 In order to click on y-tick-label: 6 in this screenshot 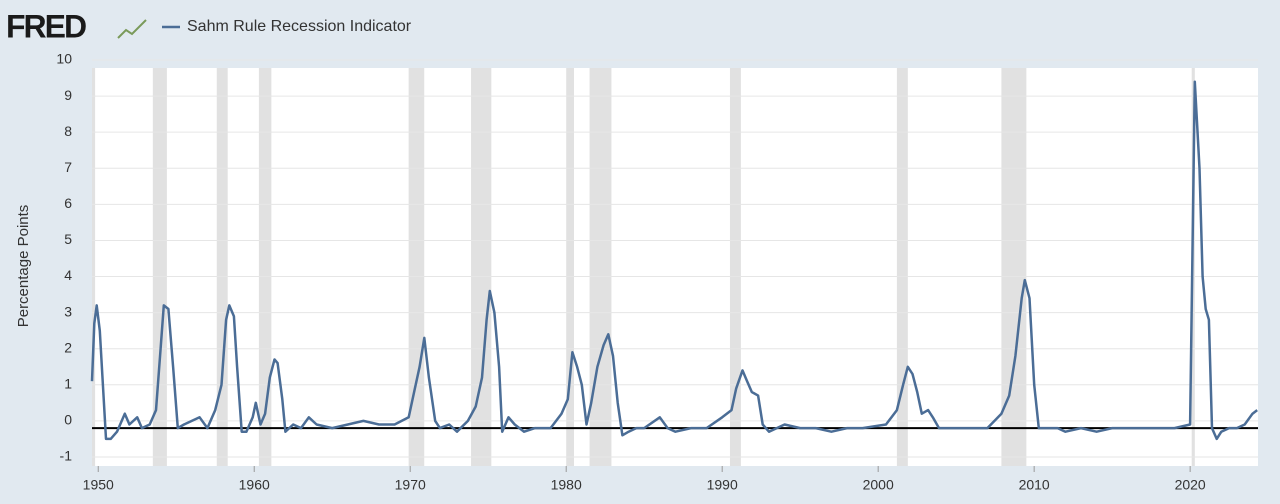, I will do `click(68, 203)`.